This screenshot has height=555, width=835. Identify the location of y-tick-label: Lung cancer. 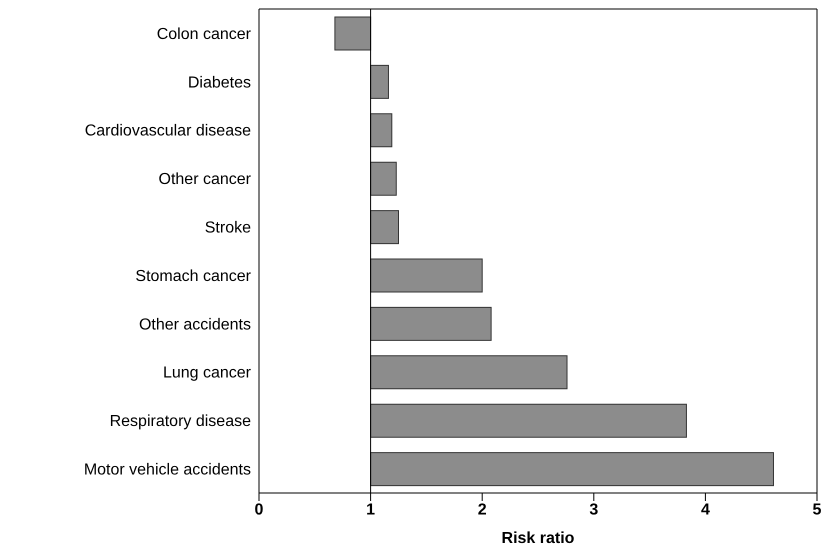
(207, 373).